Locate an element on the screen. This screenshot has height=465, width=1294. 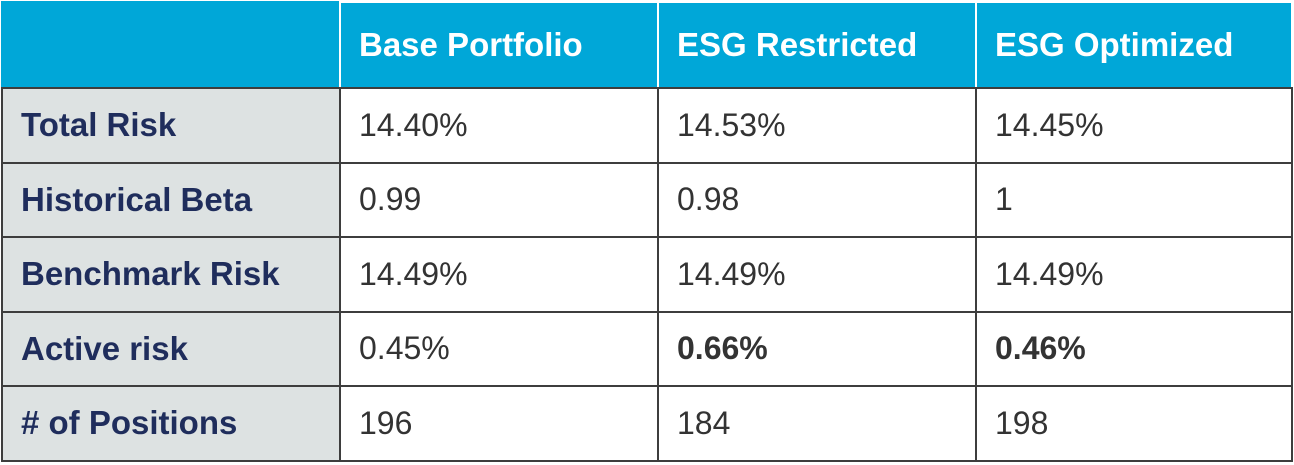
row-label-total-risk: Total Risk is located at coordinates (171, 125).